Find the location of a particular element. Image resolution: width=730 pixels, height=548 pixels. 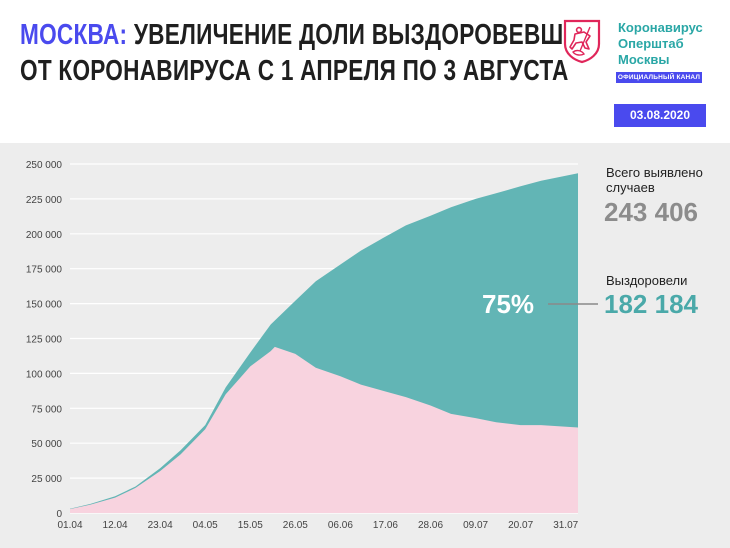

y-tick-label: 200 000 is located at coordinates (44, 235).